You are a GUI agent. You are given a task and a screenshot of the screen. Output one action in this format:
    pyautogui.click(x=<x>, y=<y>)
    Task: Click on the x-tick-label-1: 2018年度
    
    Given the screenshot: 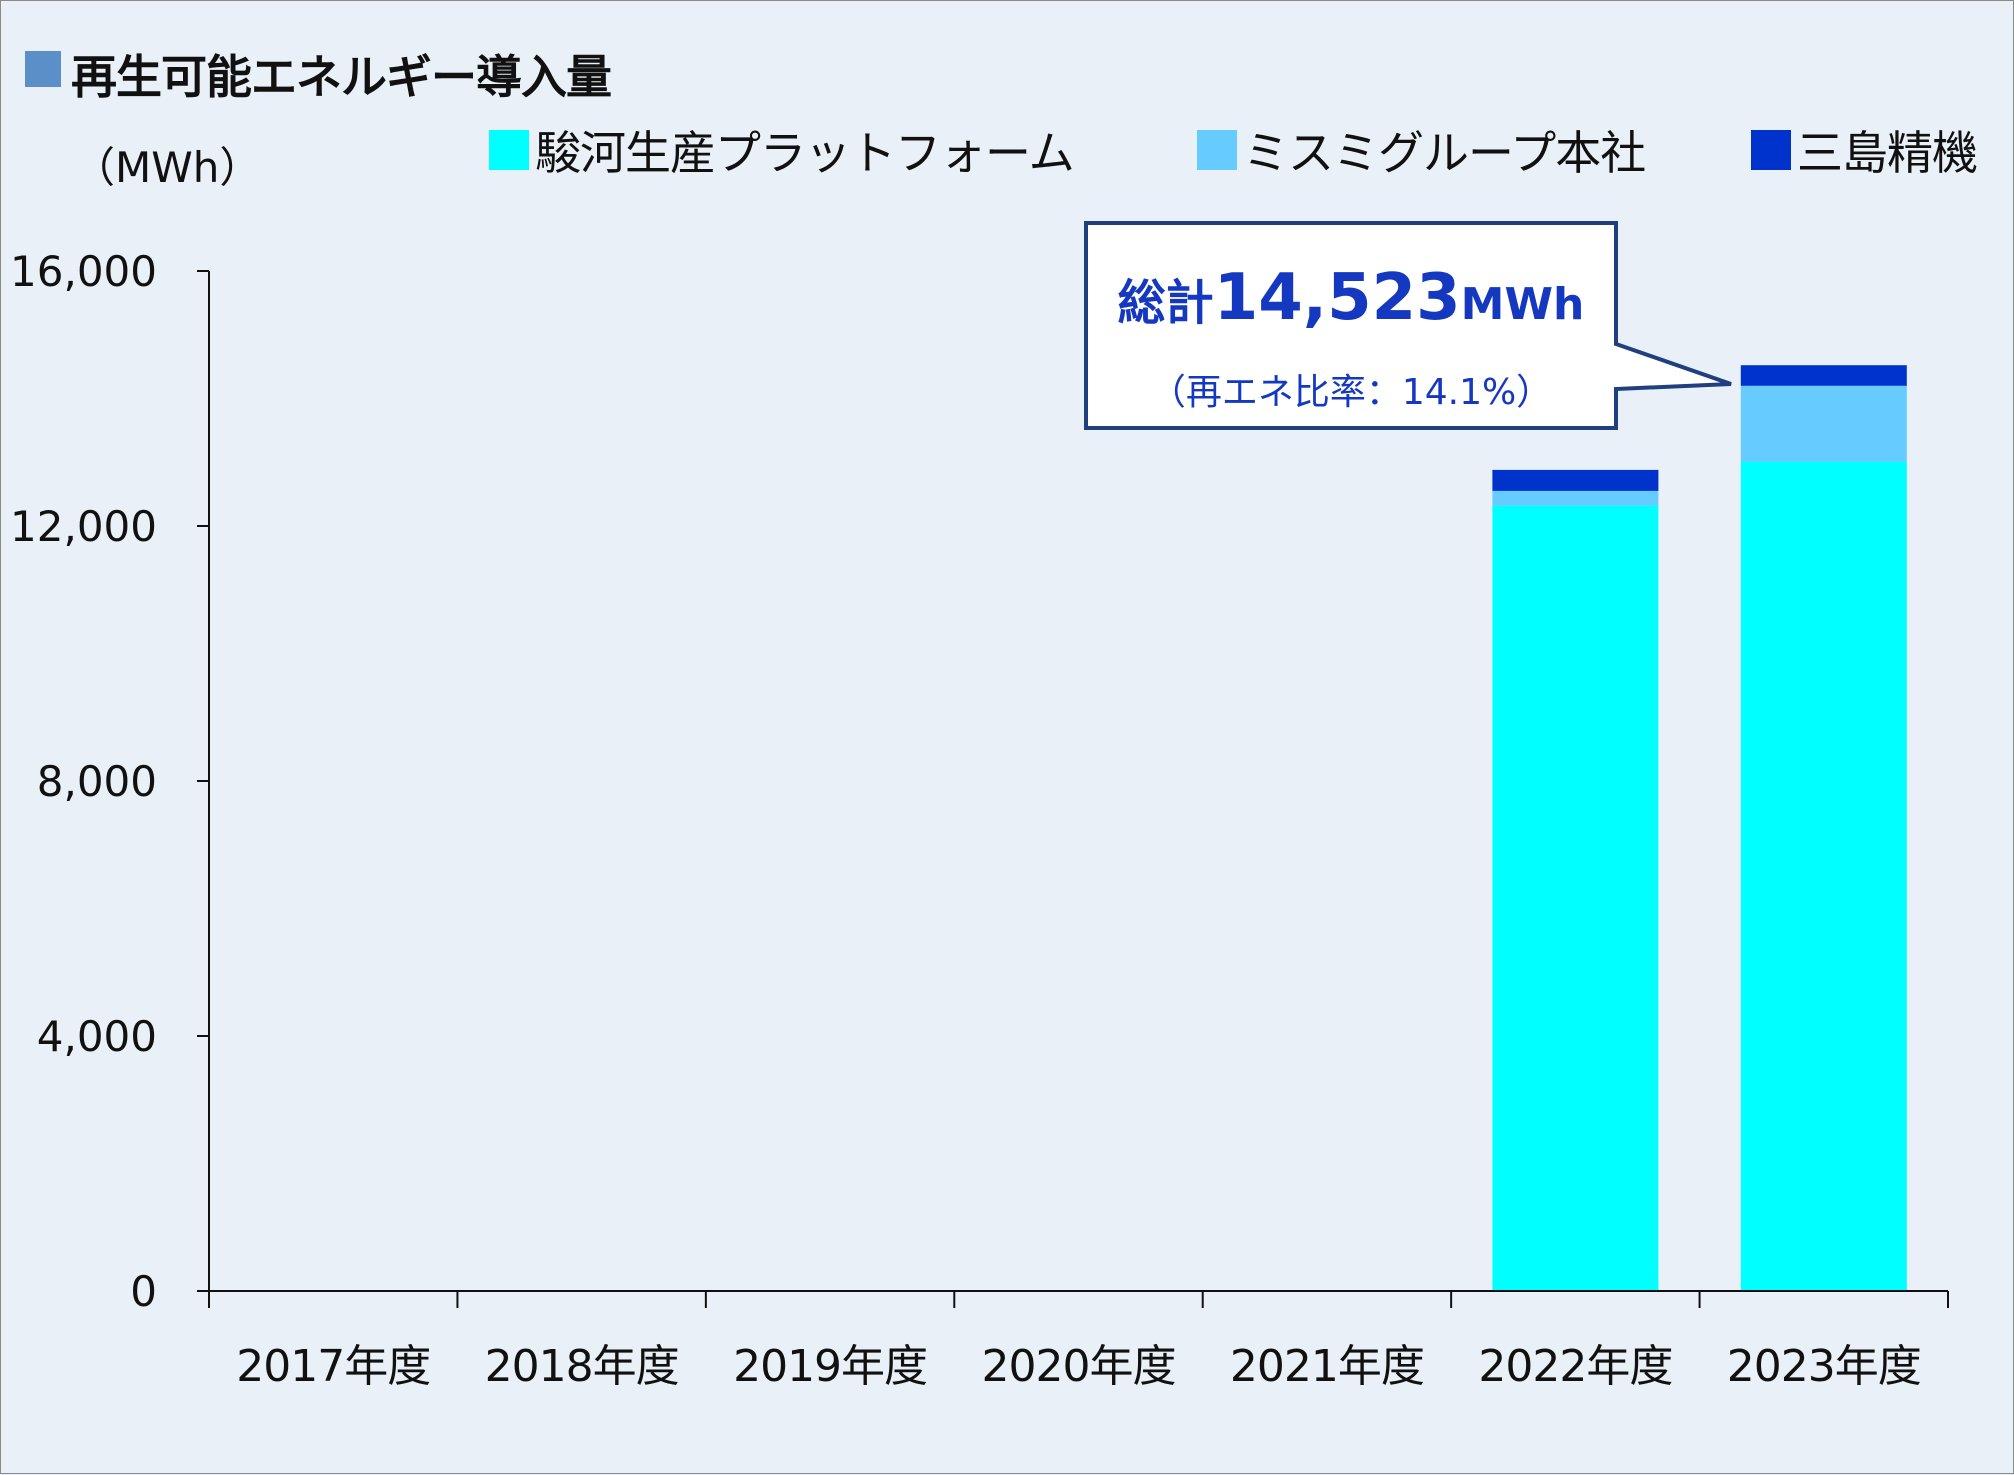 What is the action you would take?
    pyautogui.click(x=582, y=1366)
    